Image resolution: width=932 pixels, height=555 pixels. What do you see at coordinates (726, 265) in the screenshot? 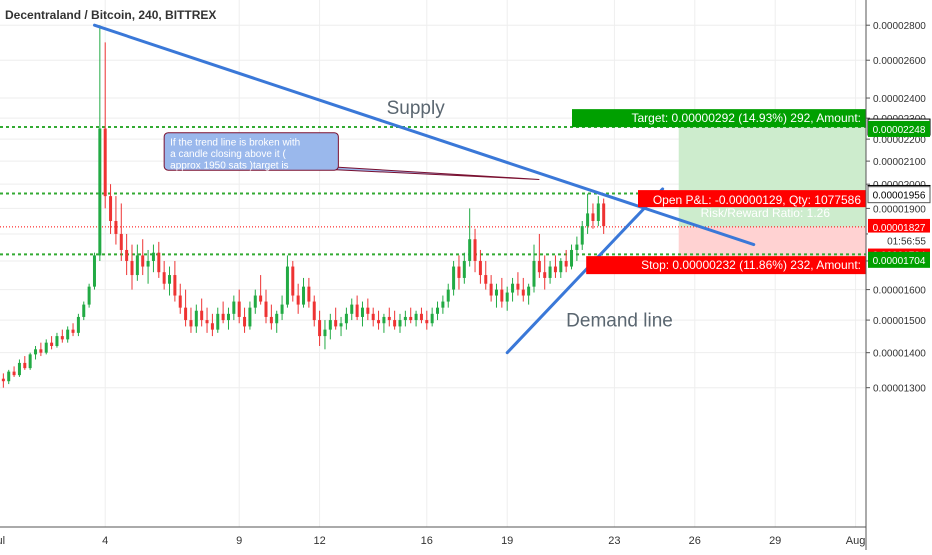
I see `stop-label-bg` at bounding box center [726, 265].